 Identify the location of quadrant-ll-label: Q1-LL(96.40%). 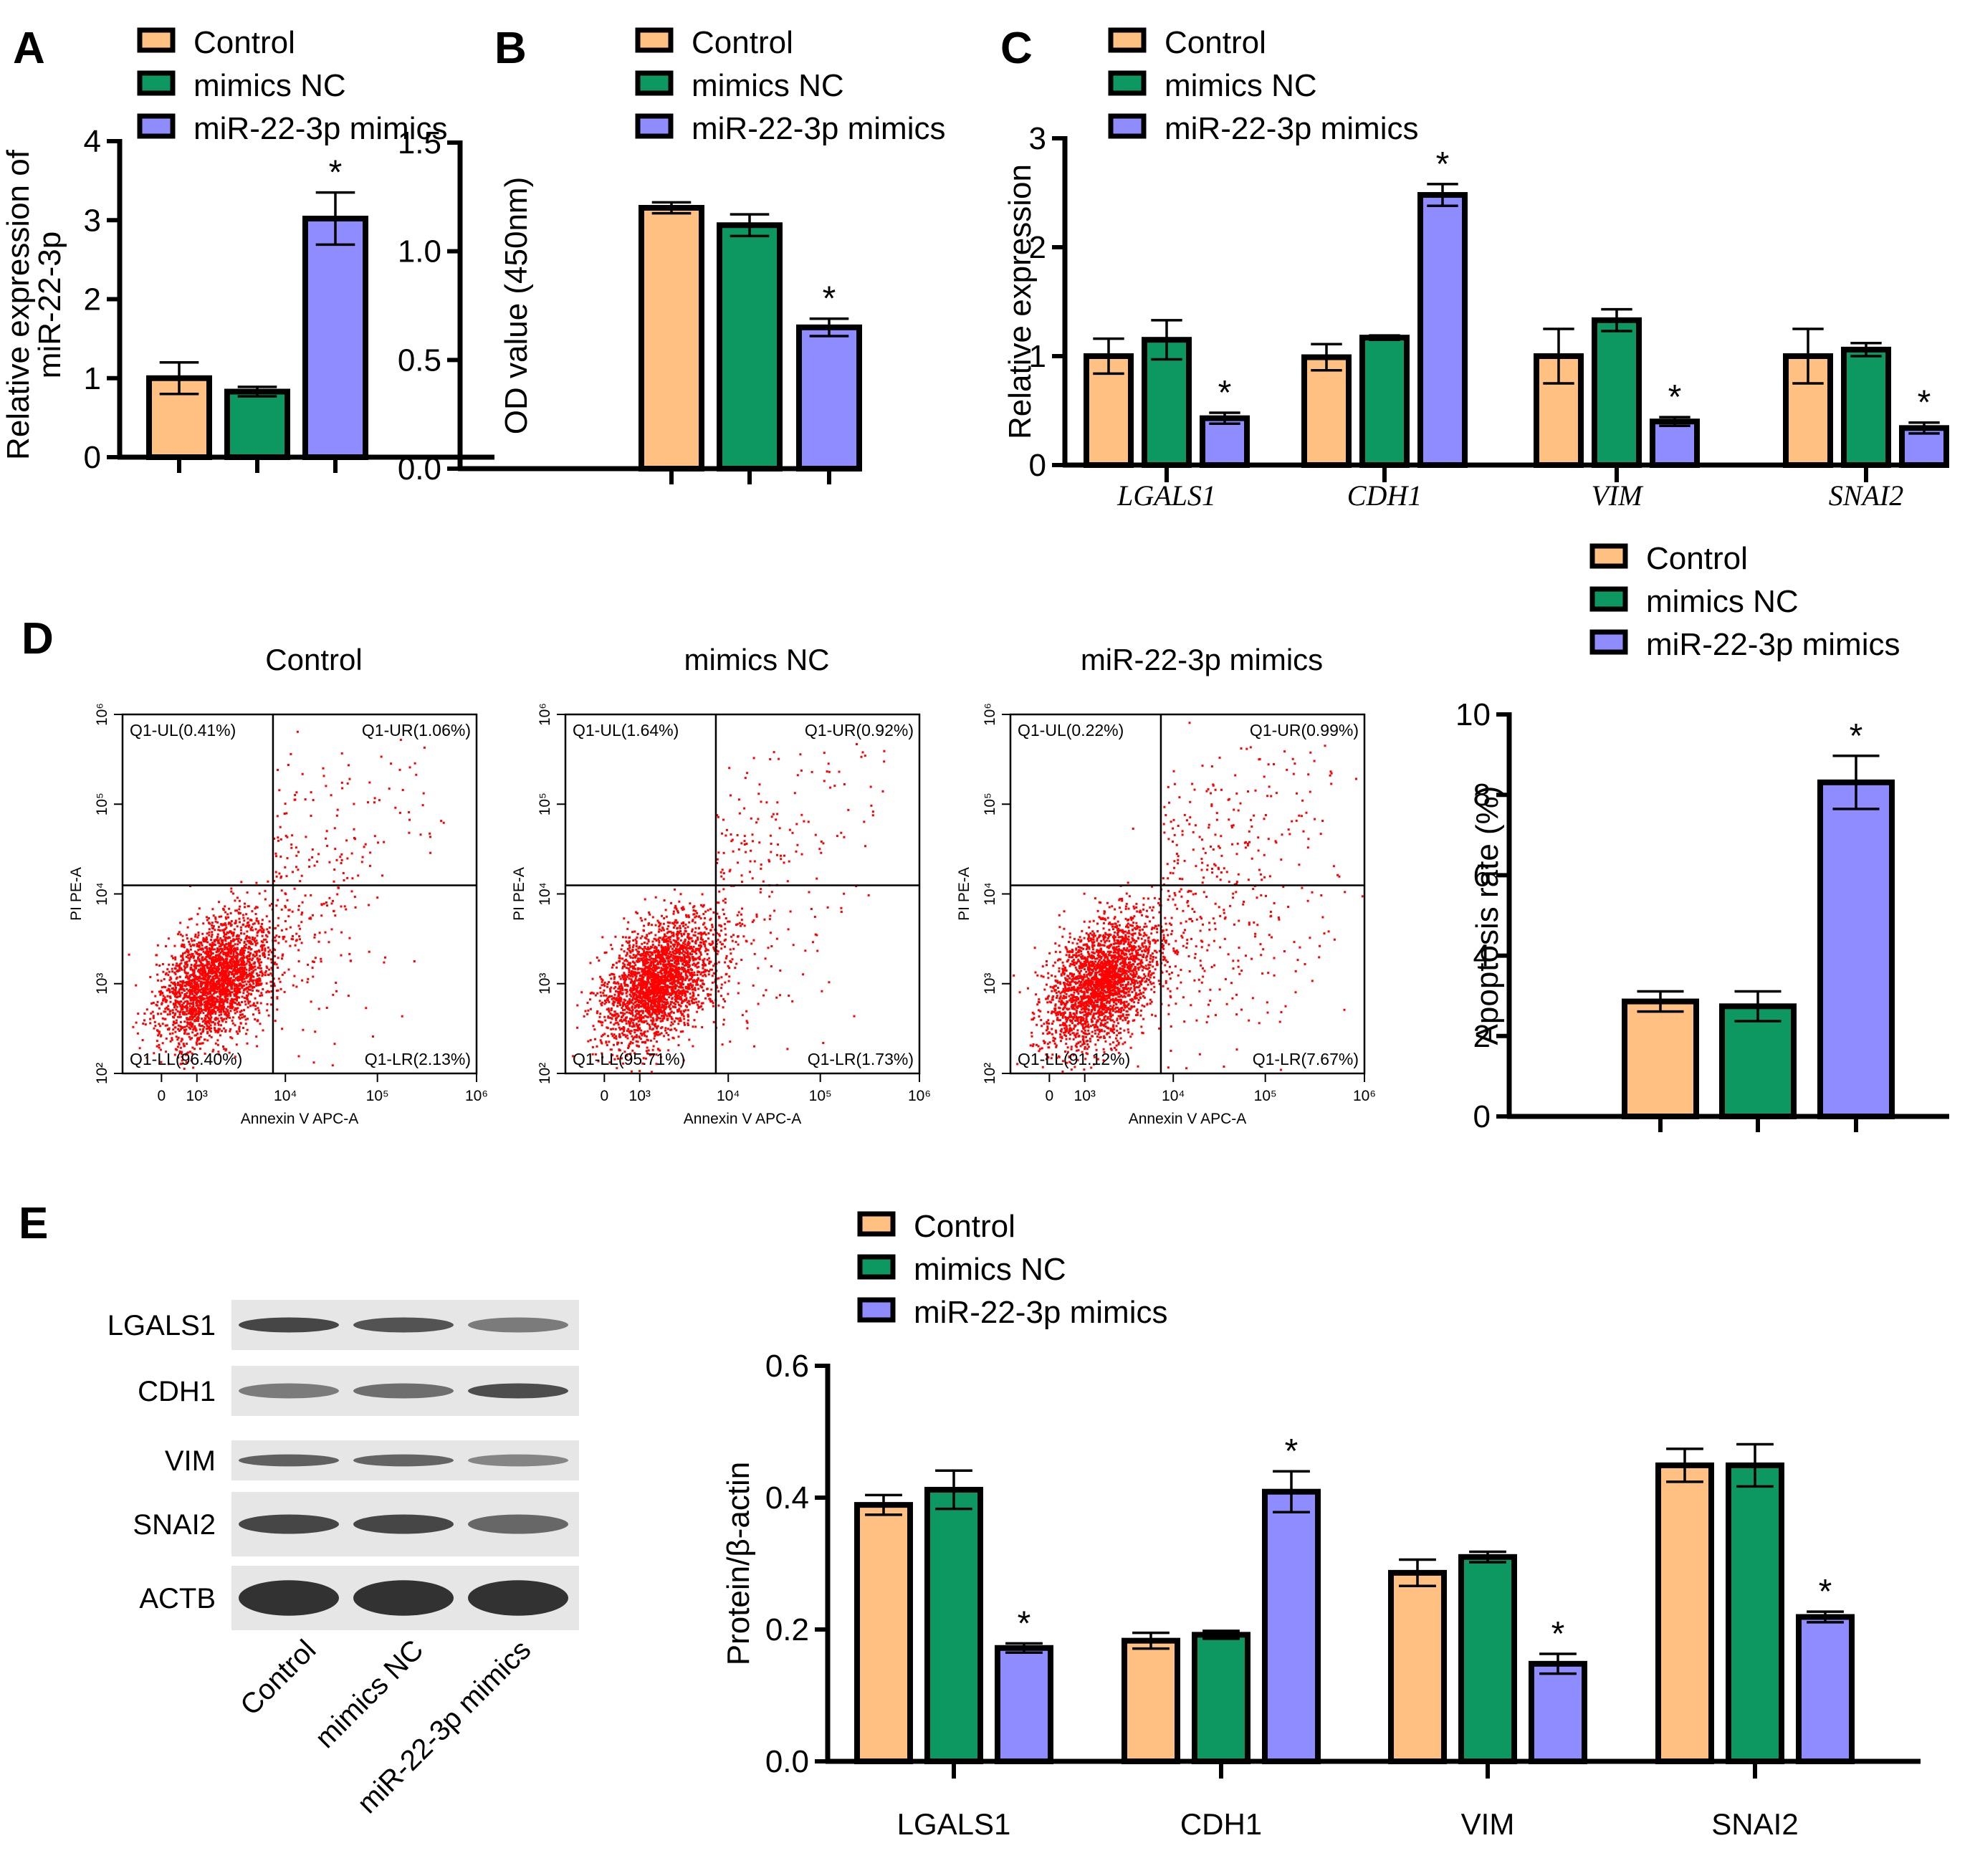
(186, 1059).